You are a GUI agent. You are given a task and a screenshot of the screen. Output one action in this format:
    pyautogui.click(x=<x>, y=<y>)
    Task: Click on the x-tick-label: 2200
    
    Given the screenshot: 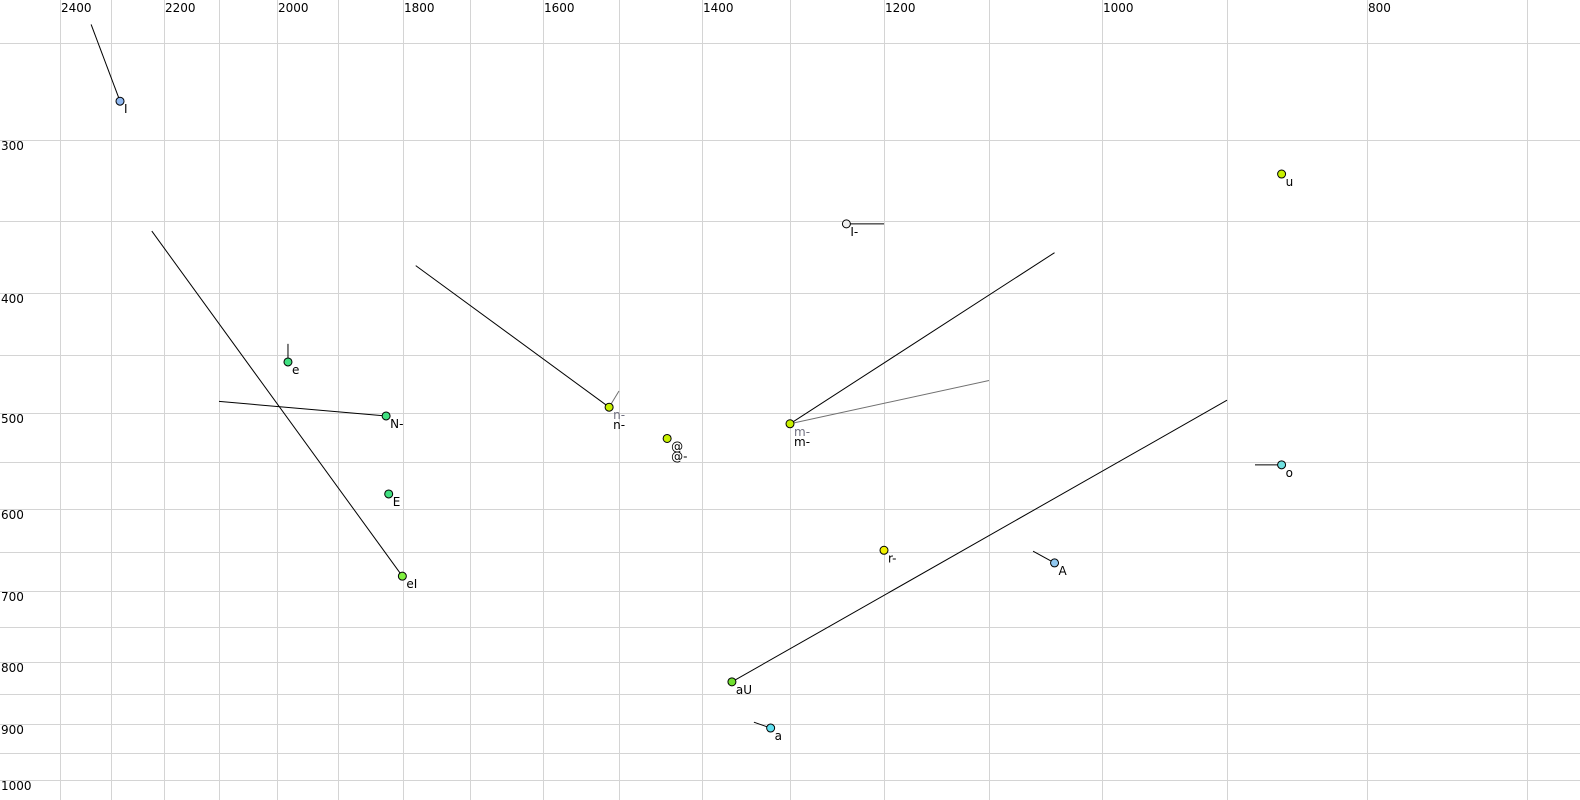 What is the action you would take?
    pyautogui.click(x=180, y=8)
    